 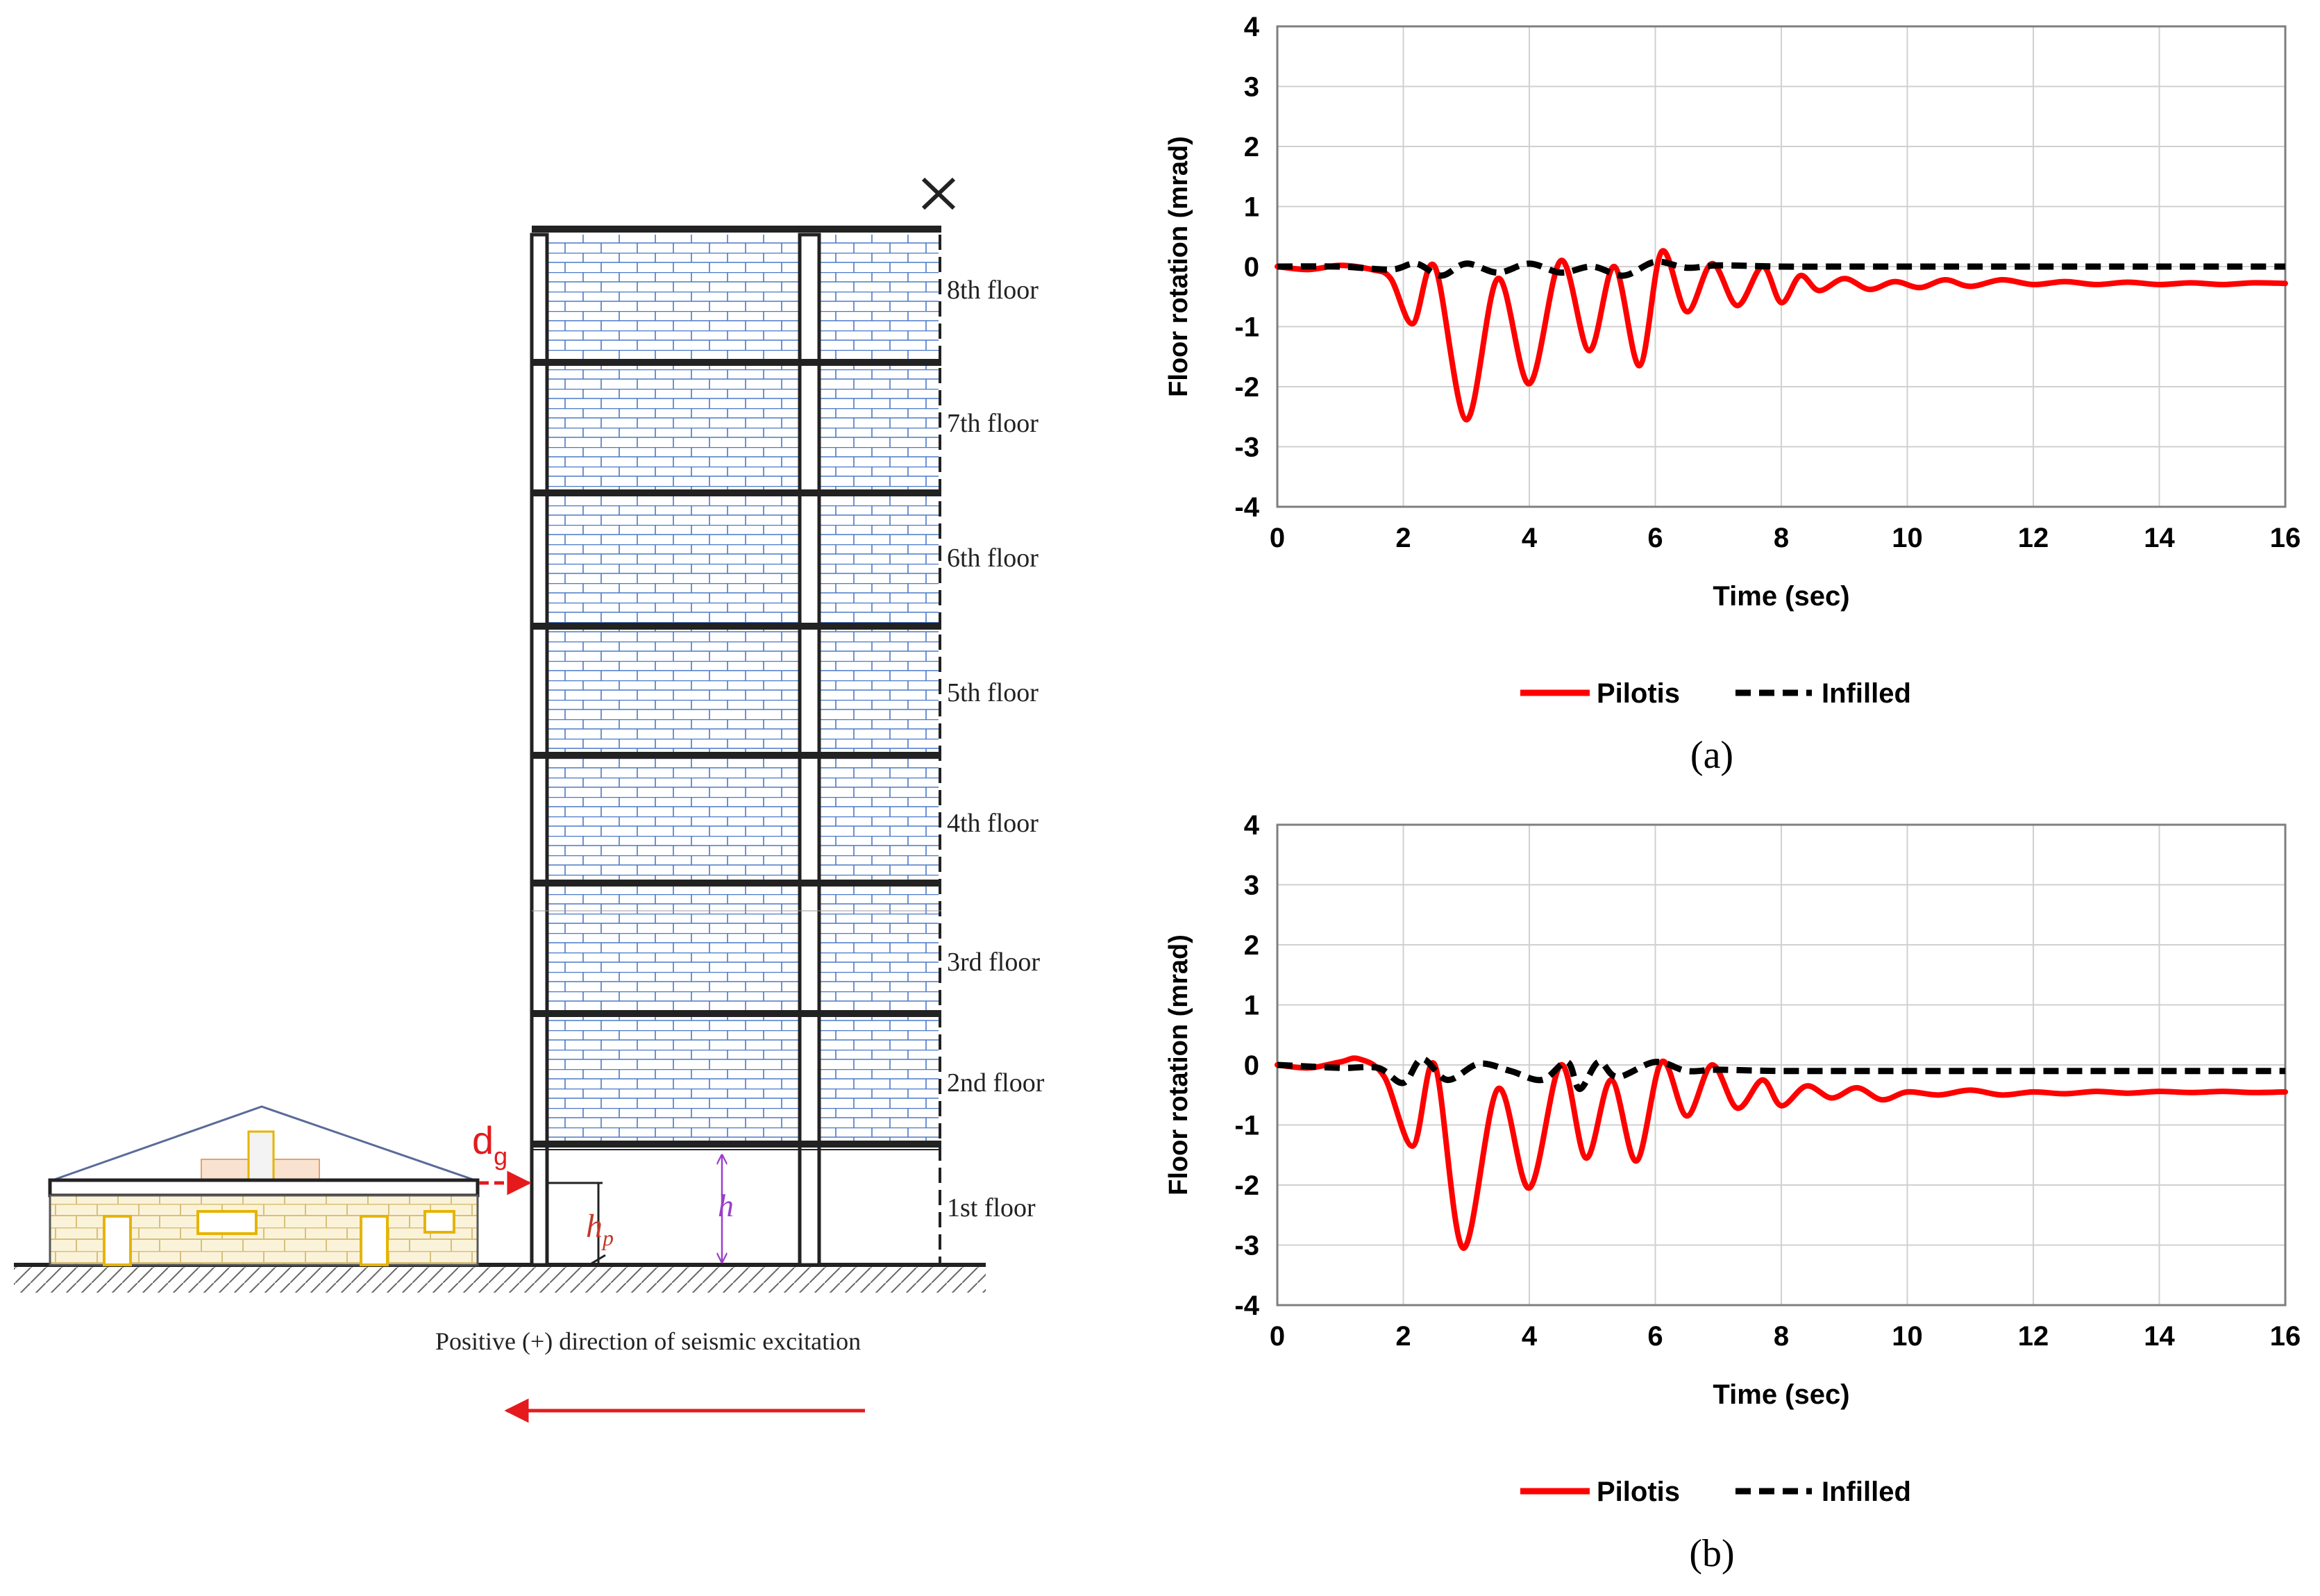 I want to click on chart-a-xtick-0: 0, so click(x=1277, y=538).